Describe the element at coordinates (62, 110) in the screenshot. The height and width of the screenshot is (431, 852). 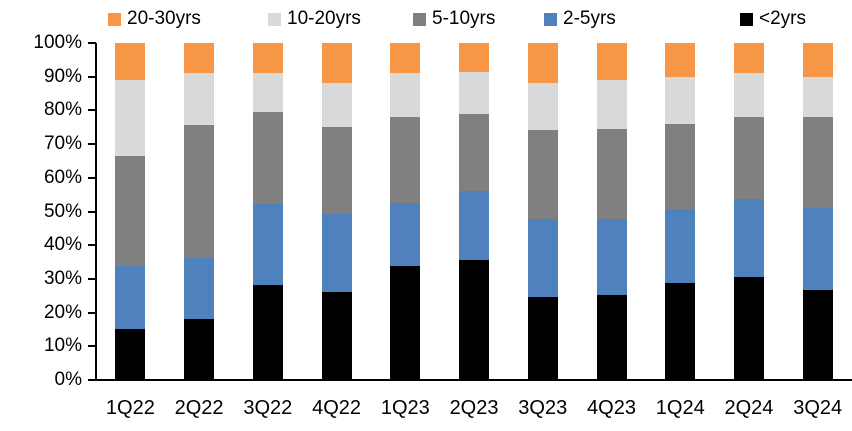
I see `y-axis-tick-label: 80%` at that location.